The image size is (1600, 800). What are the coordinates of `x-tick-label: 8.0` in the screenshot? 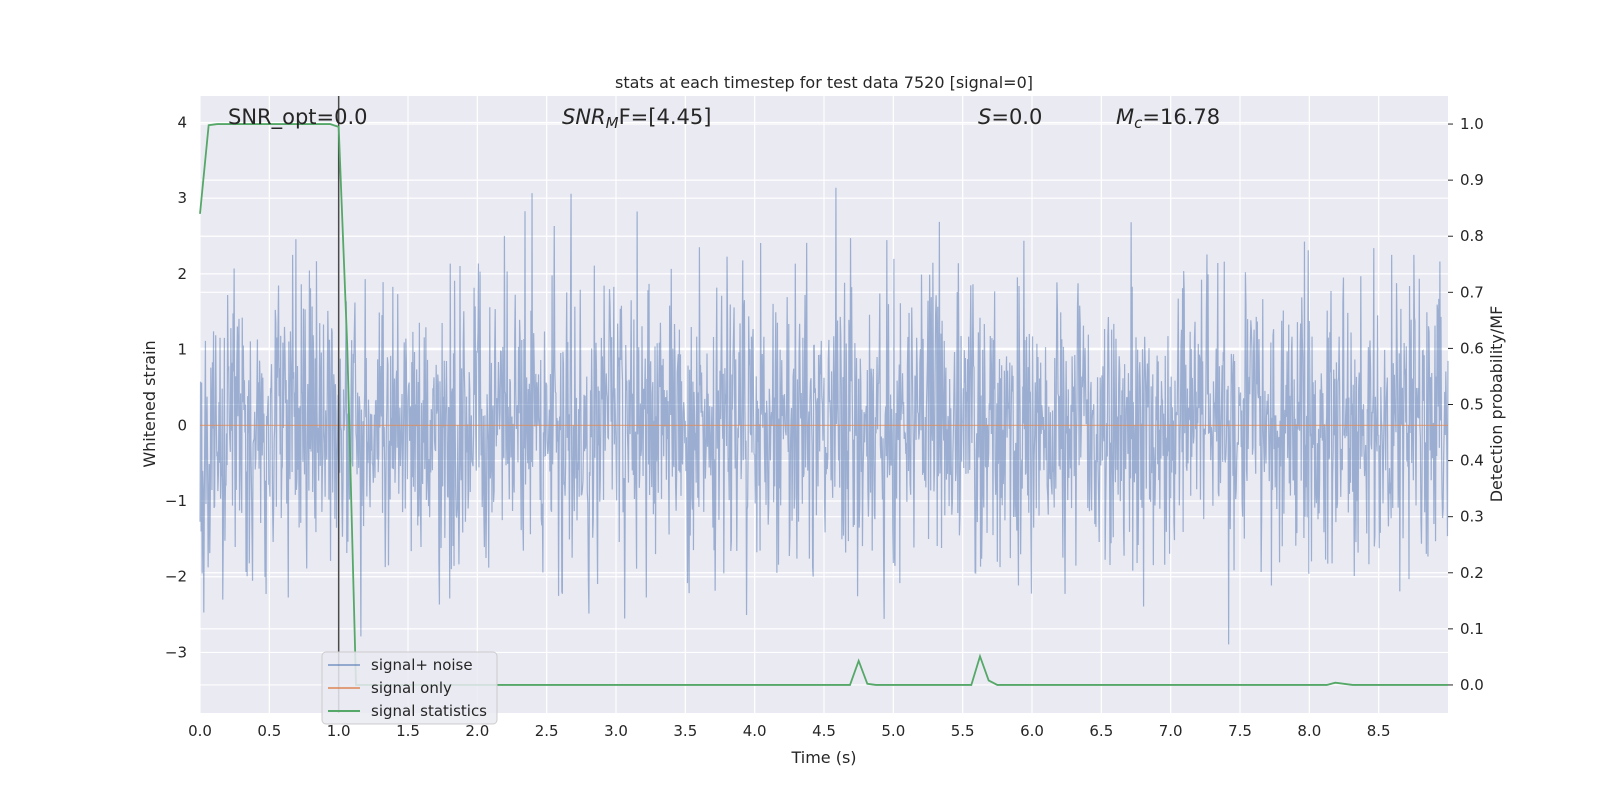 It's located at (1309, 731).